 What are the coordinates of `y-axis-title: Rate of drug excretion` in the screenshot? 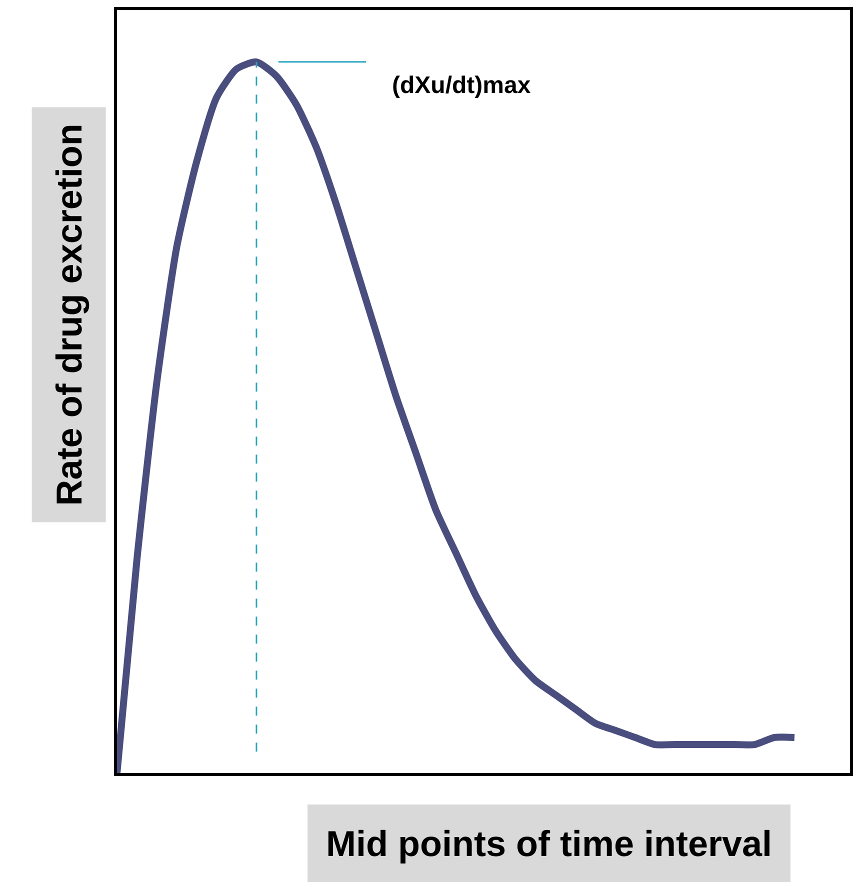 It's located at (69, 315).